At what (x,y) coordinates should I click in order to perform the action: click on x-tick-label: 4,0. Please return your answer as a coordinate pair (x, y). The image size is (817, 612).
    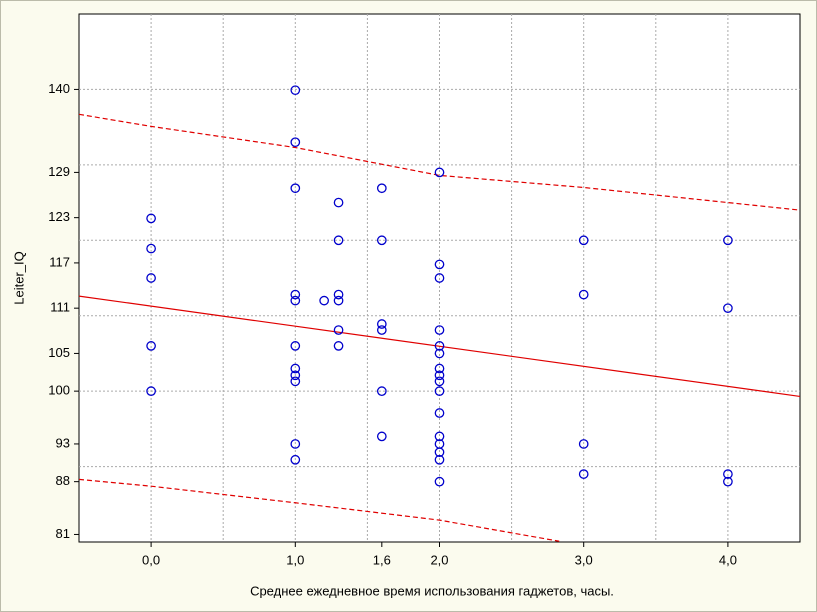
    Looking at the image, I should click on (728, 559).